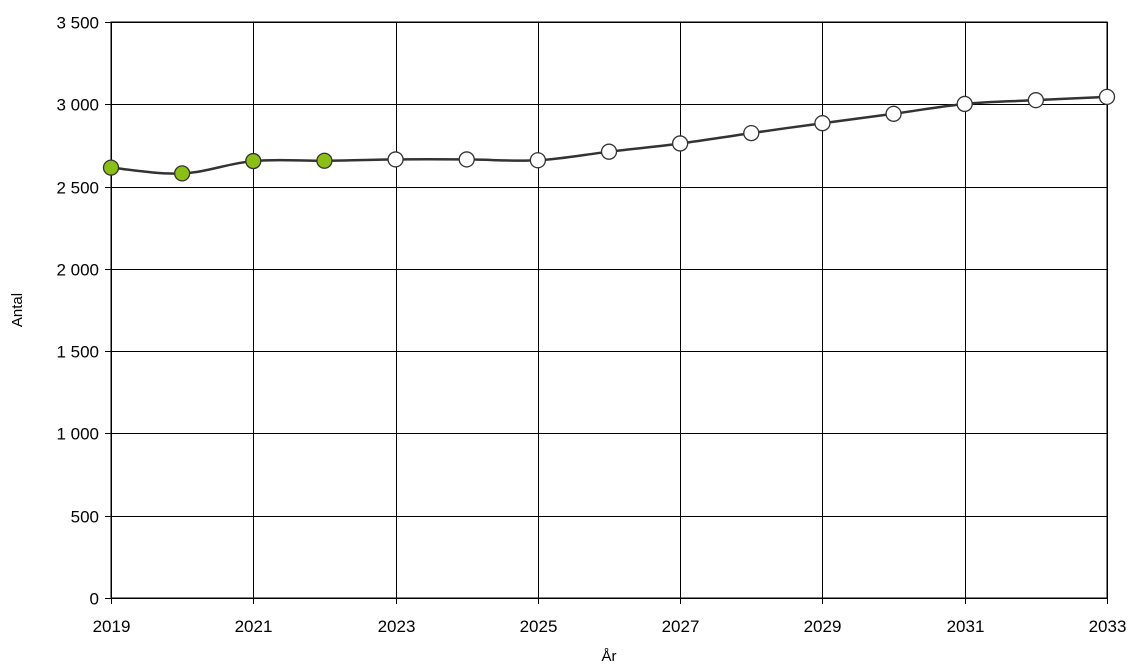  What do you see at coordinates (77, 270) in the screenshot?
I see `y-tick-label: 2 000` at bounding box center [77, 270].